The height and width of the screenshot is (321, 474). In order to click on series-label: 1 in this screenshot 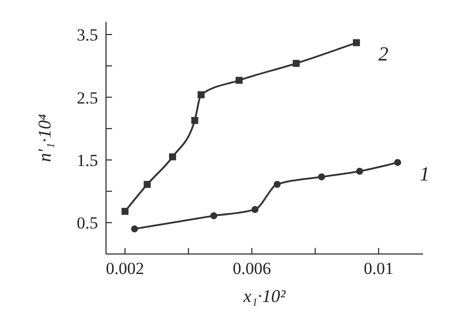, I will do `click(425, 174)`.